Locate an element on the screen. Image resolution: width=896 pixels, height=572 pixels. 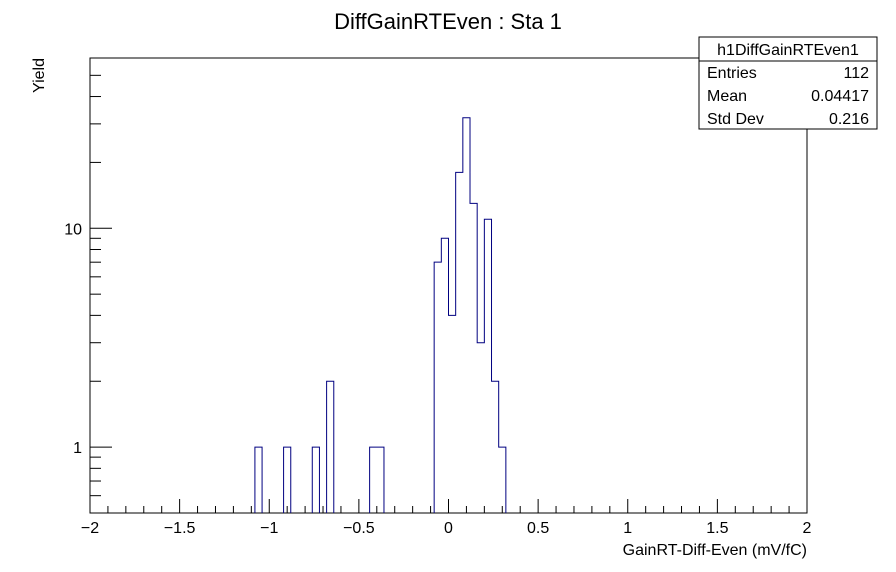
stats-entries-value: 112 is located at coordinates (856, 73).